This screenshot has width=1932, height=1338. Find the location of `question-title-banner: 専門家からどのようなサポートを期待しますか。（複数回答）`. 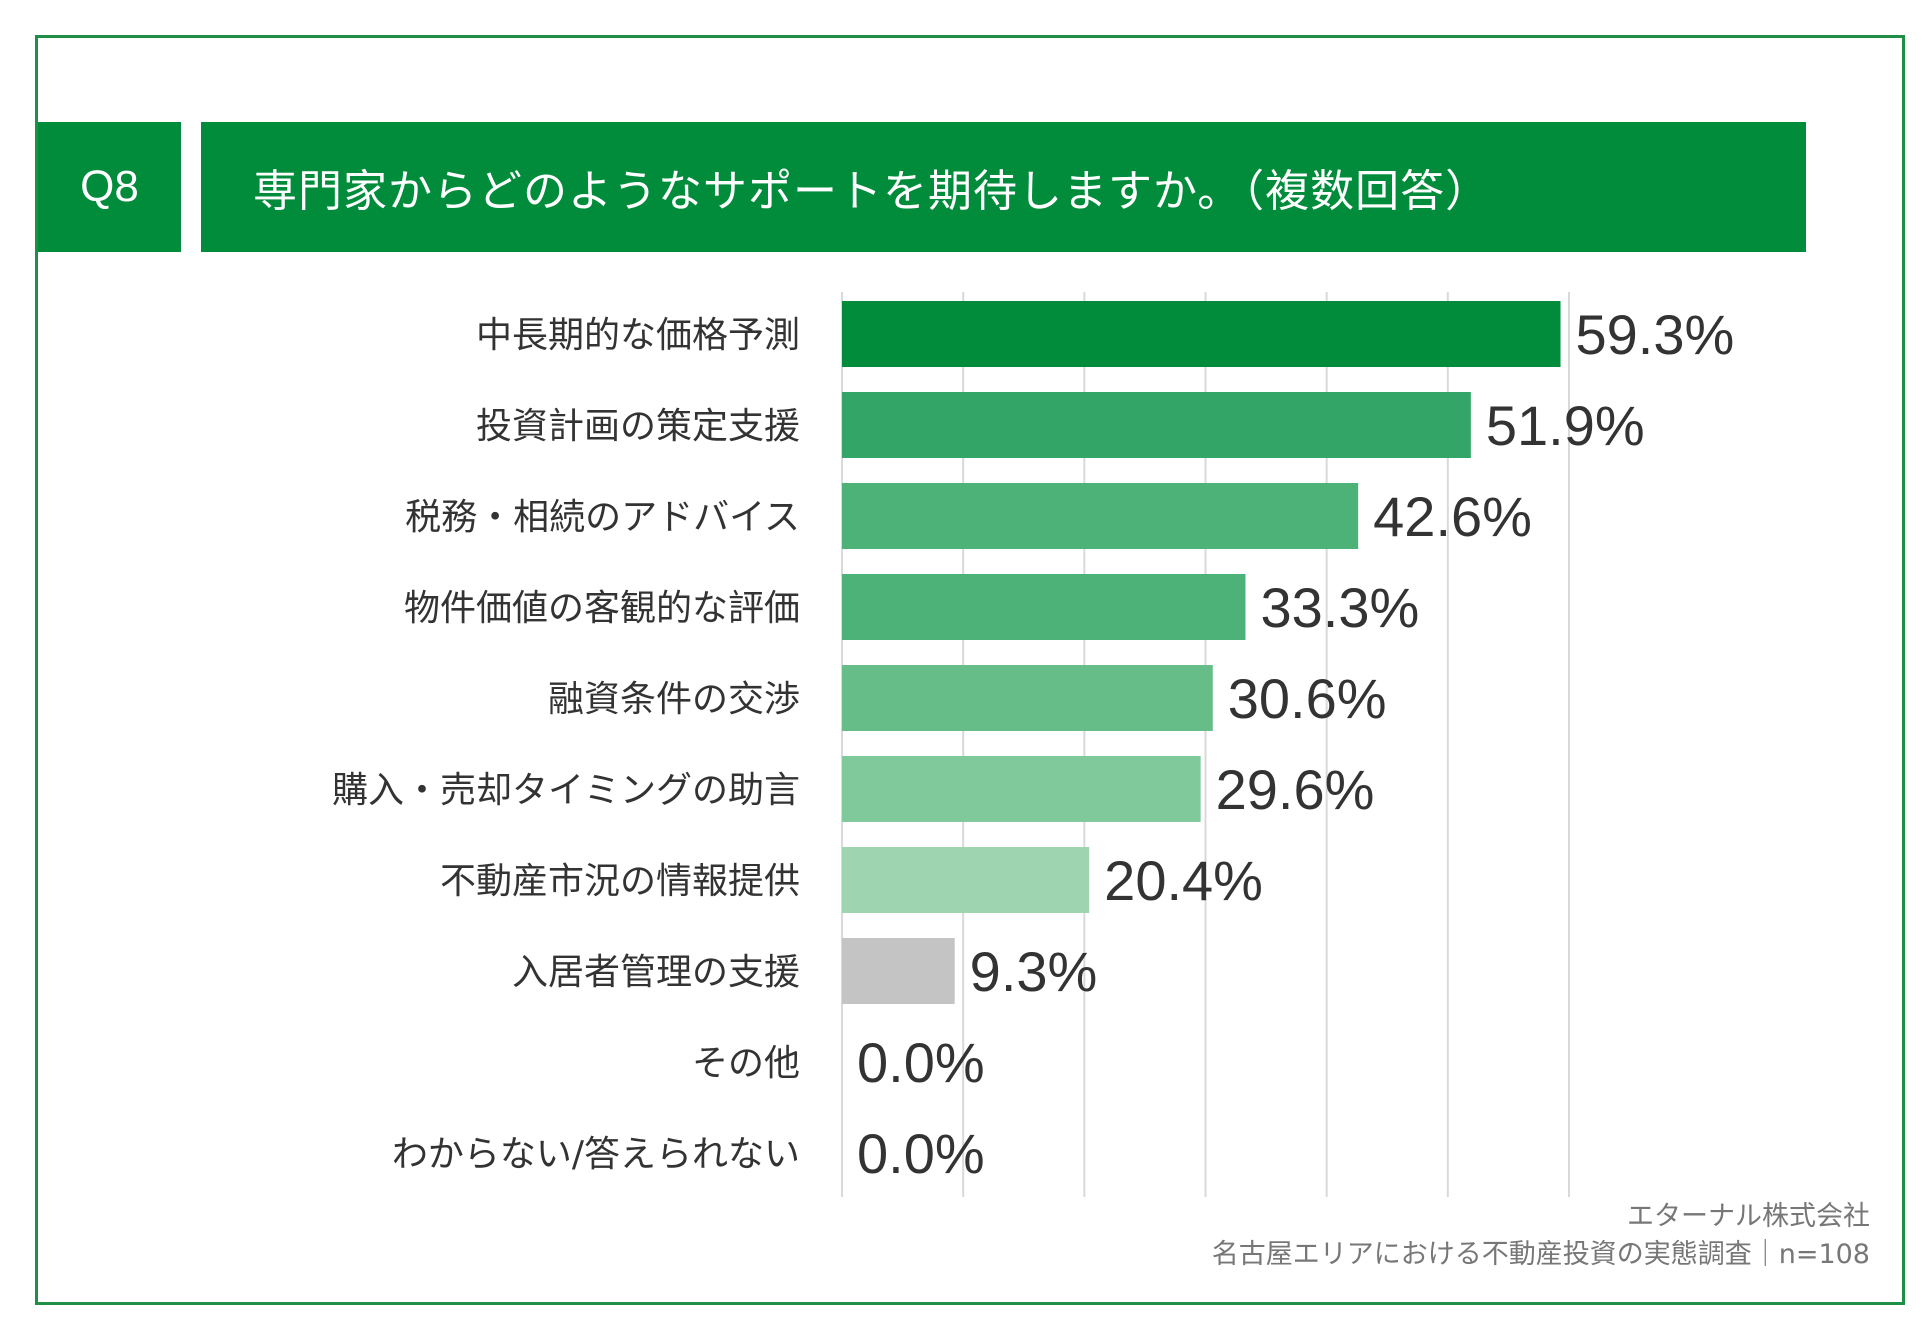

question-title-banner: 専門家からどのようなサポートを期待しますか。（複数回答） is located at coordinates (1003, 187).